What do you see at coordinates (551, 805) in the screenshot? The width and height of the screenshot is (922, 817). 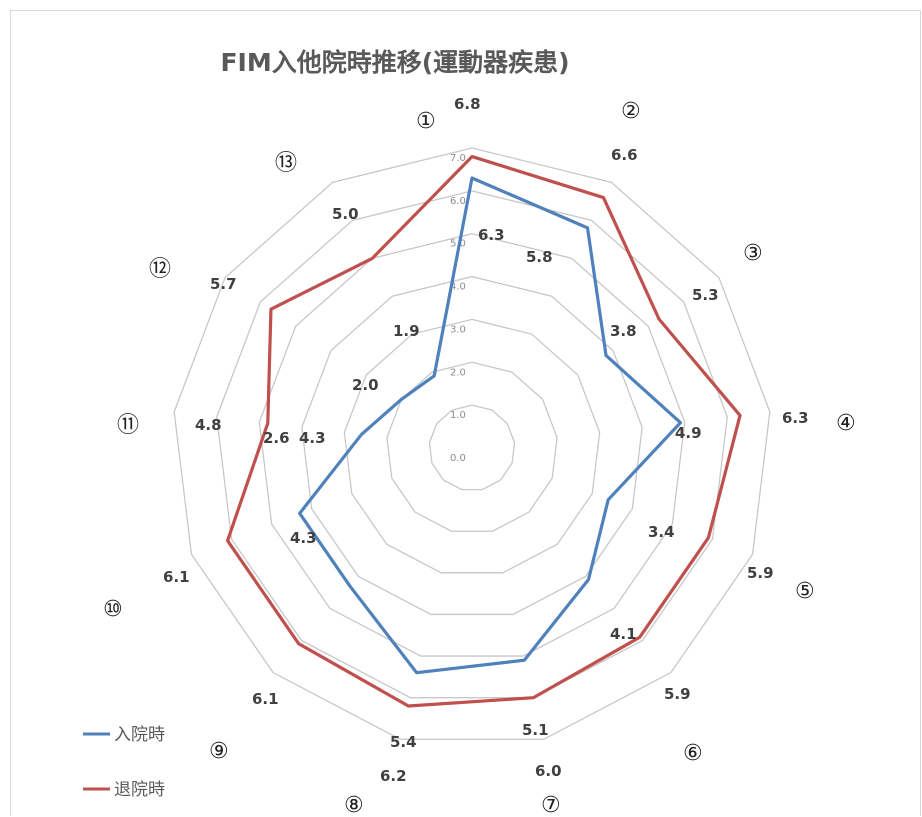 I see `category-label: ⑦` at bounding box center [551, 805].